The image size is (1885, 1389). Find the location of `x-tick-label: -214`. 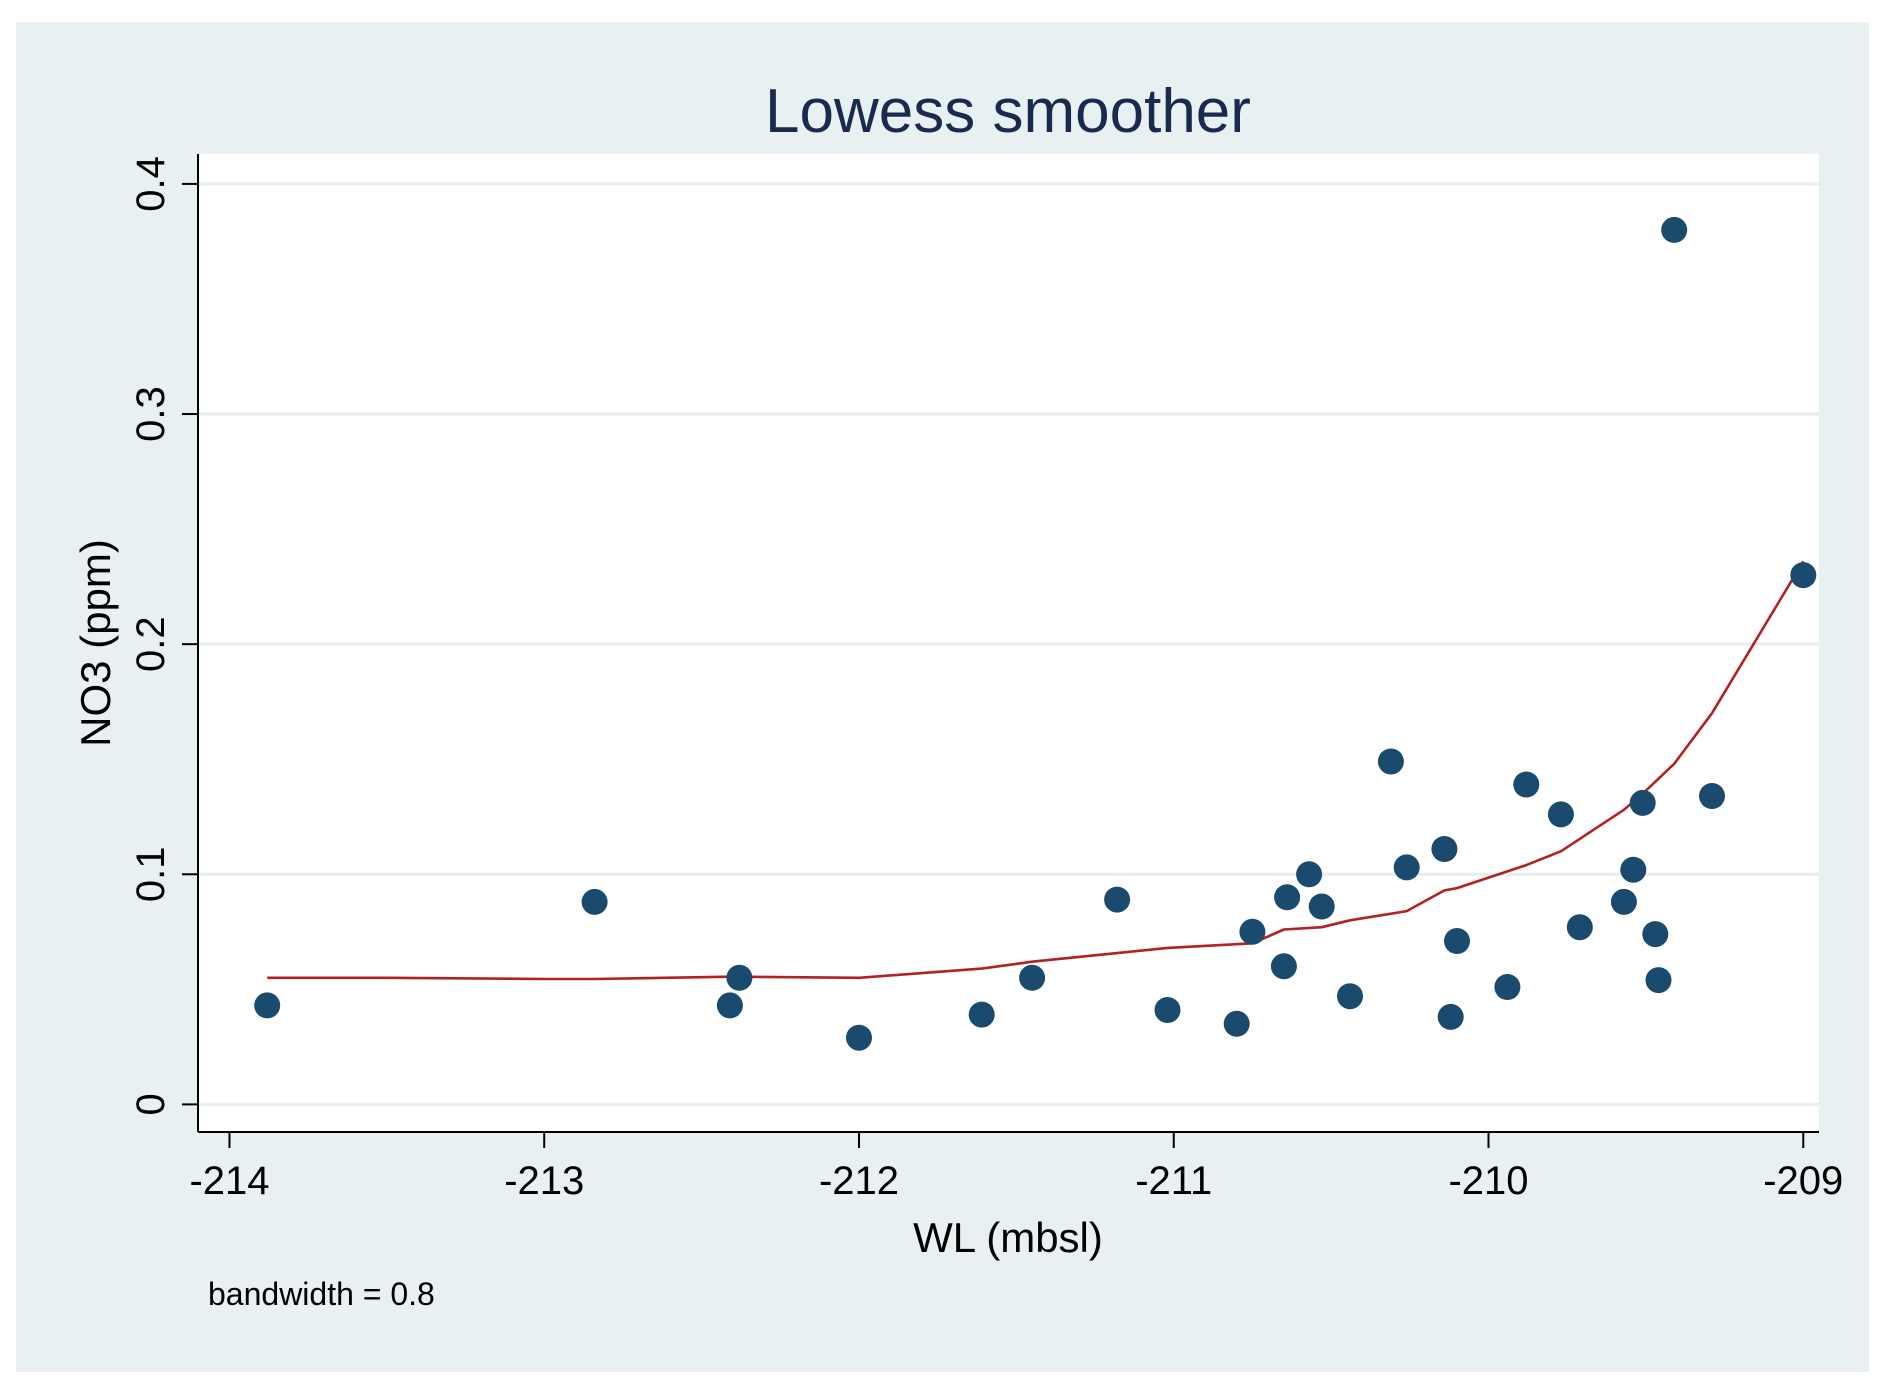

x-tick-label: -214 is located at coordinates (229, 1181).